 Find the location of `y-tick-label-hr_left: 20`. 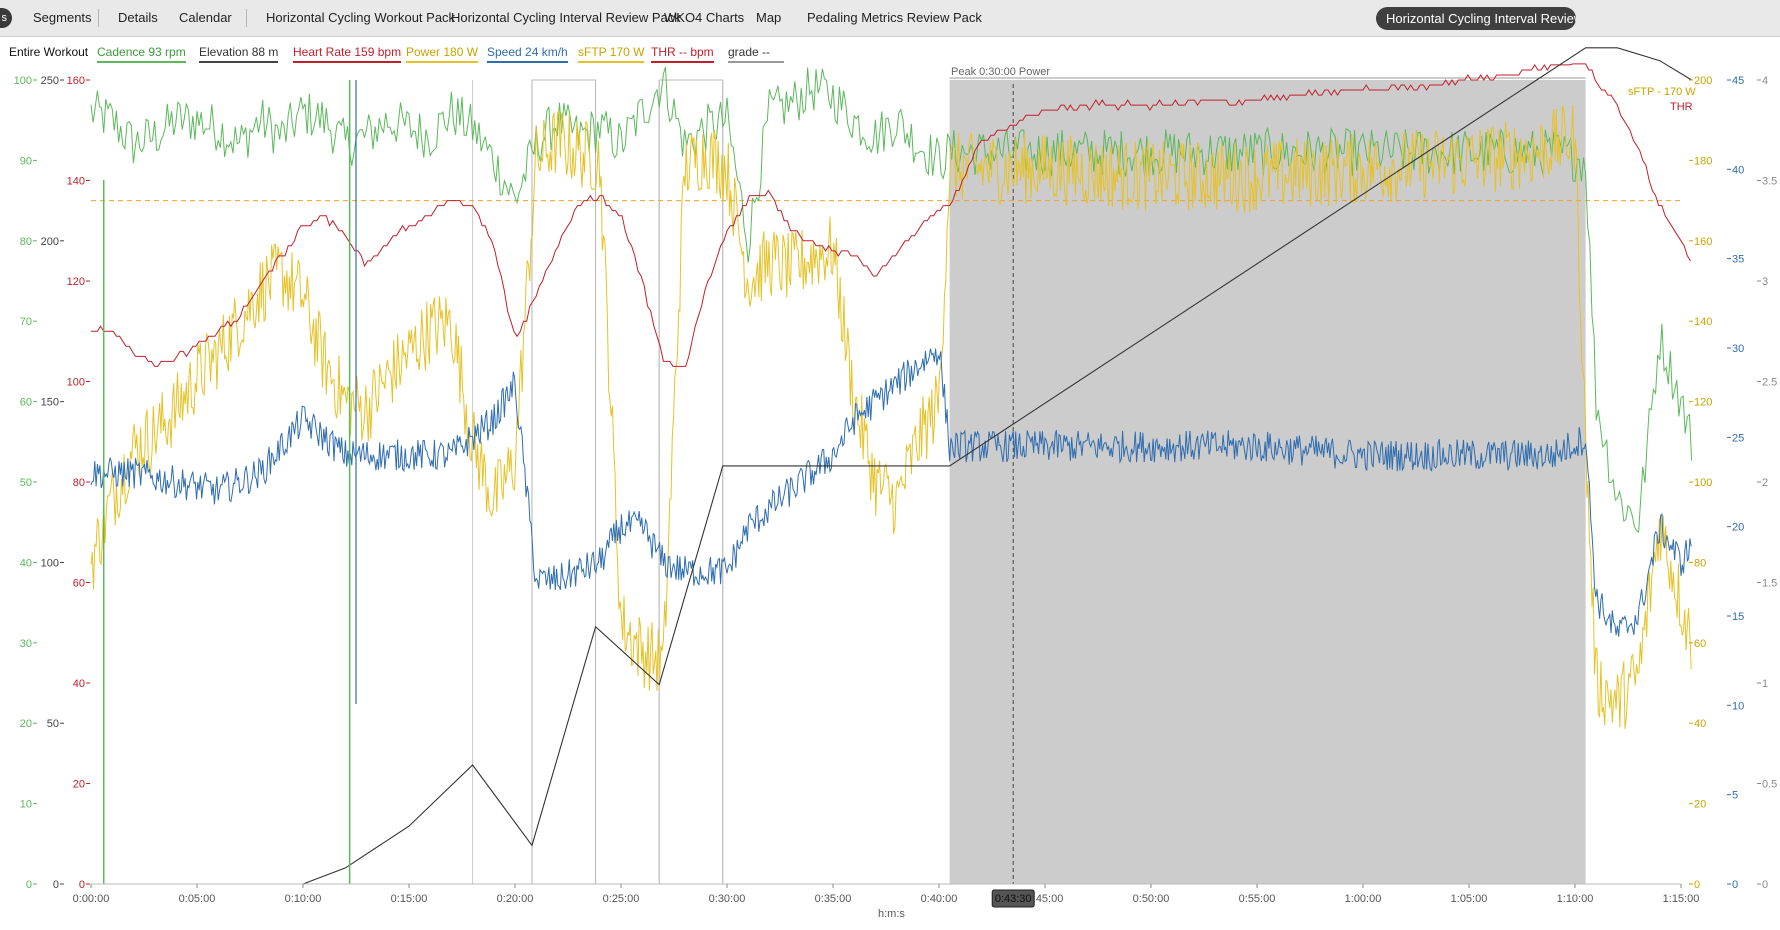

y-tick-label-hr_left: 20 is located at coordinates (79, 785).